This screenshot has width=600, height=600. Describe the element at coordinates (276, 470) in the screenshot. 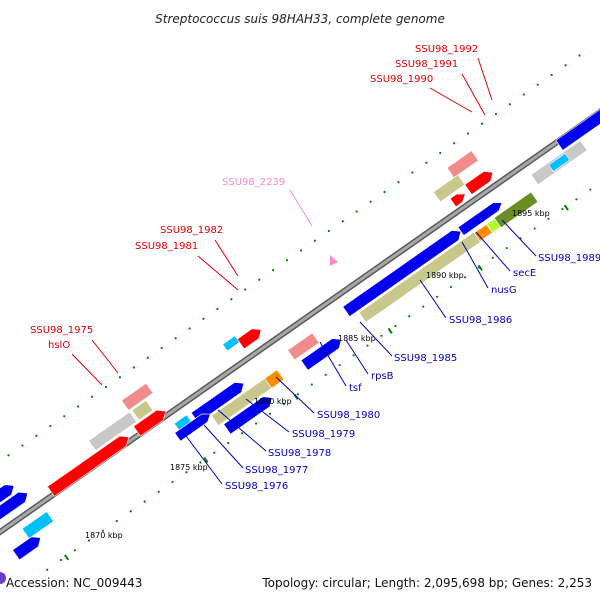

I see `gene-label: SSU98_1977` at that location.